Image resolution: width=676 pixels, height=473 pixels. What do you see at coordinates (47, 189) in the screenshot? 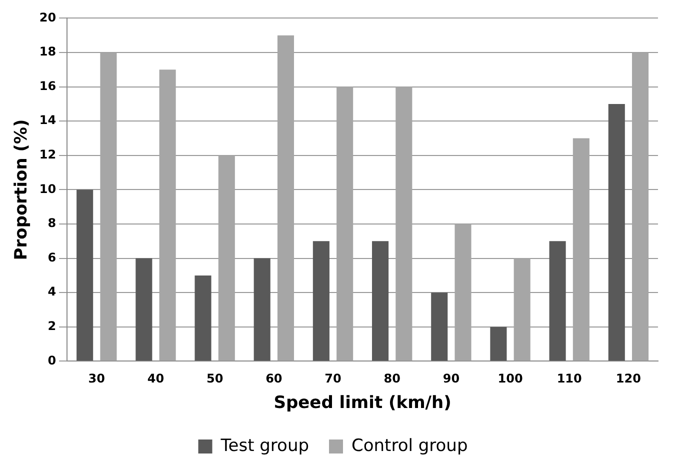
I see `y-tick-label: 10` at bounding box center [47, 189].